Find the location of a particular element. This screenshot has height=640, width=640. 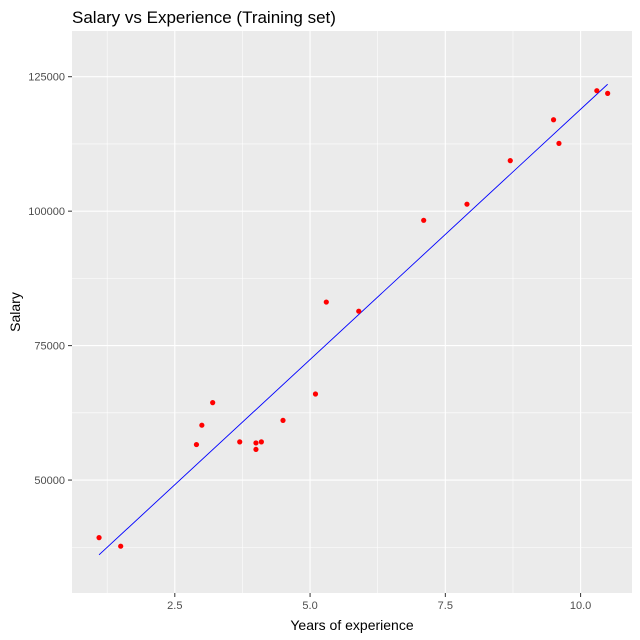

y-axis: 50000 75000 100000 125000 is located at coordinates (50, 279).